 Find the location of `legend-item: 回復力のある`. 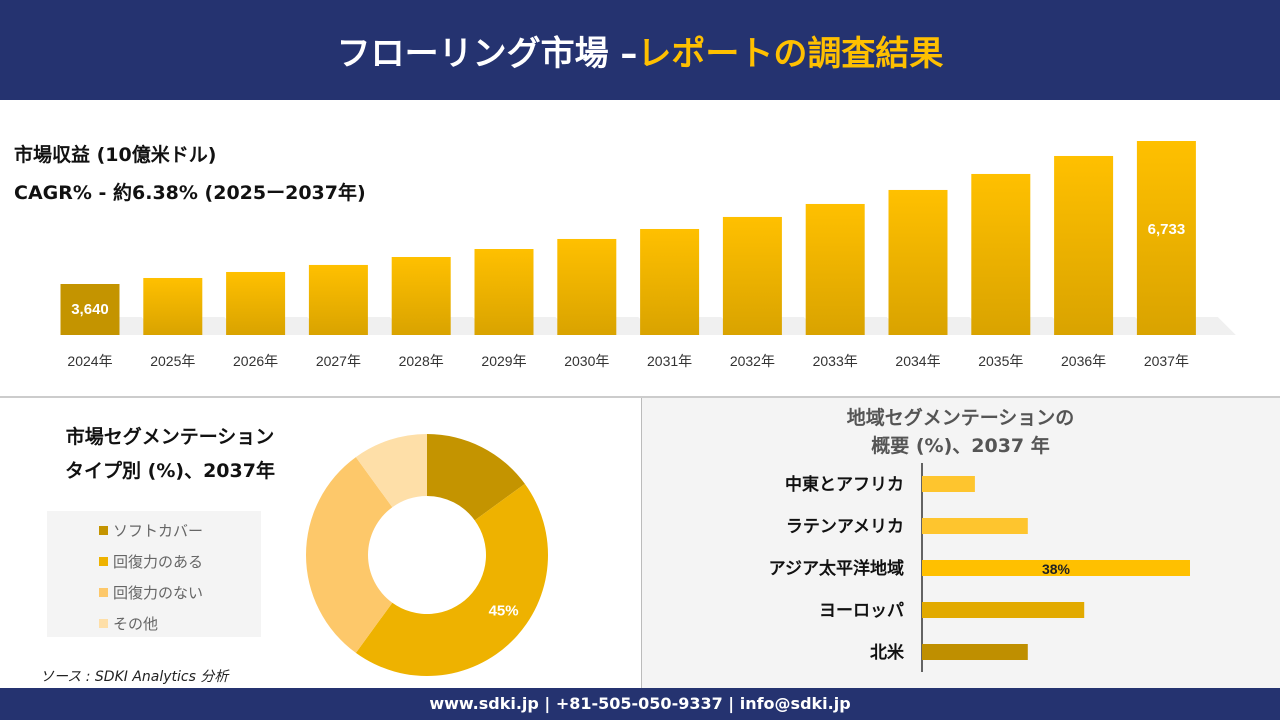

legend-item: 回復力のある is located at coordinates (180, 561).